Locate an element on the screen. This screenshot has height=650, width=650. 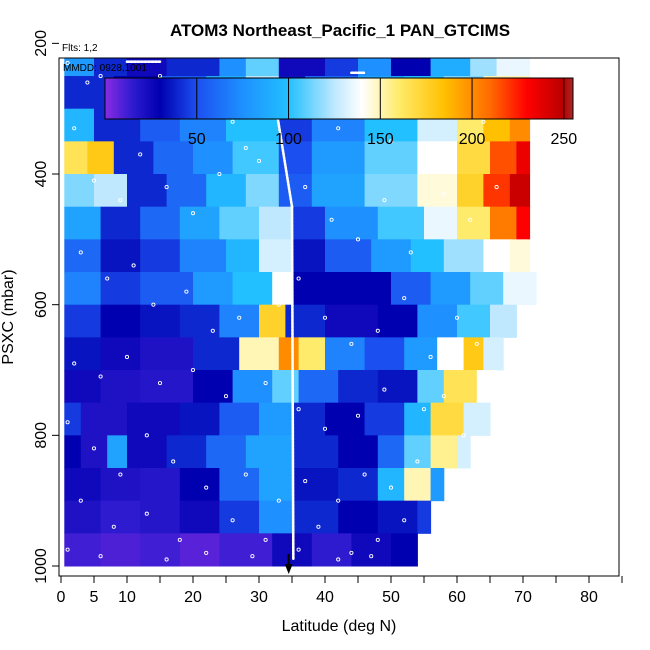
date-label: MMDD: 0928,1001 is located at coordinates (105, 68).